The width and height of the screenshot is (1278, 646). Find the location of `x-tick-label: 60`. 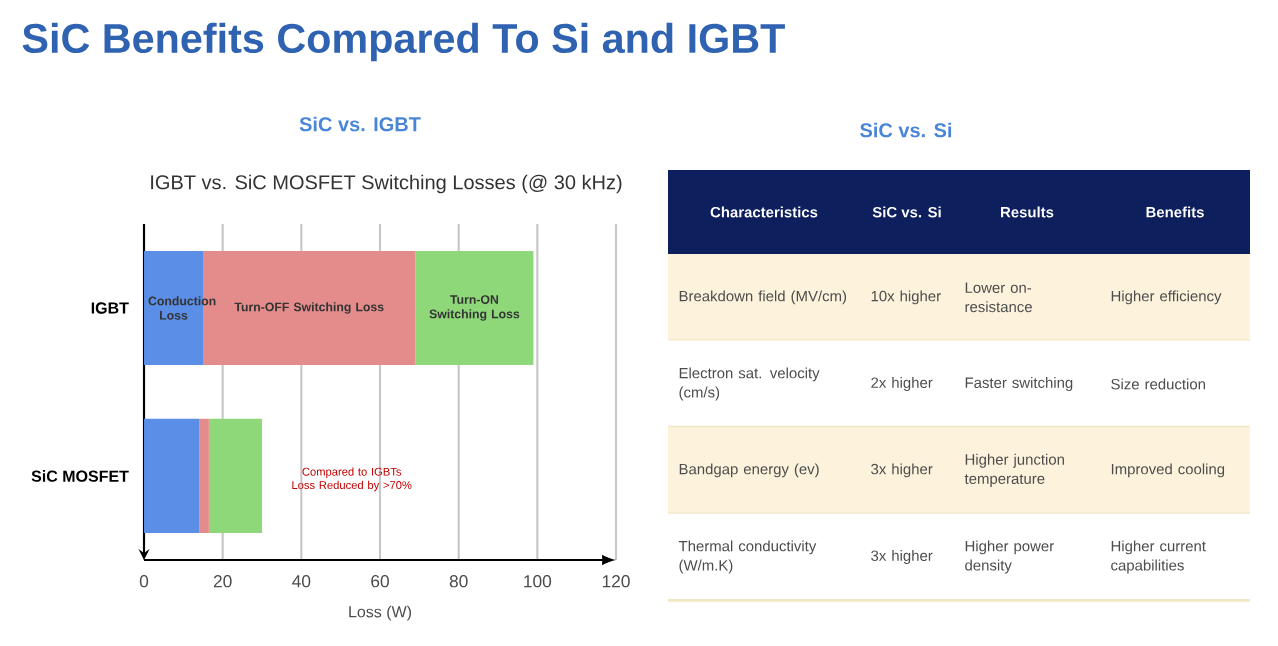

x-tick-label: 60 is located at coordinates (380, 581).